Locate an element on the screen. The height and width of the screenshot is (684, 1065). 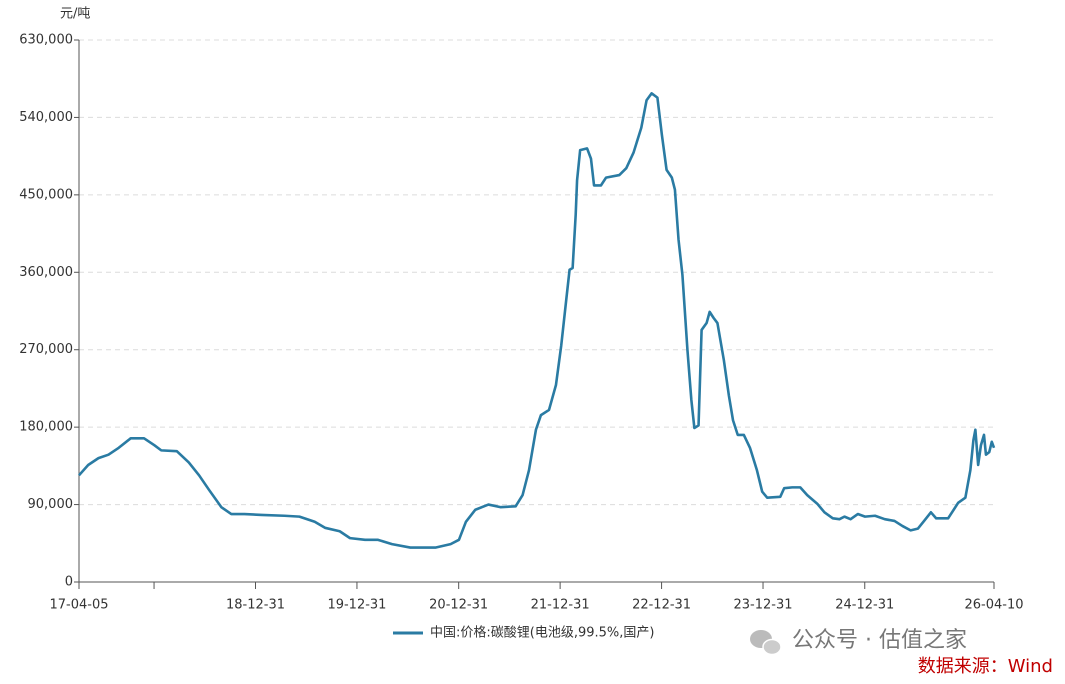
x-tick-label: 22-12-31 is located at coordinates (661, 605).